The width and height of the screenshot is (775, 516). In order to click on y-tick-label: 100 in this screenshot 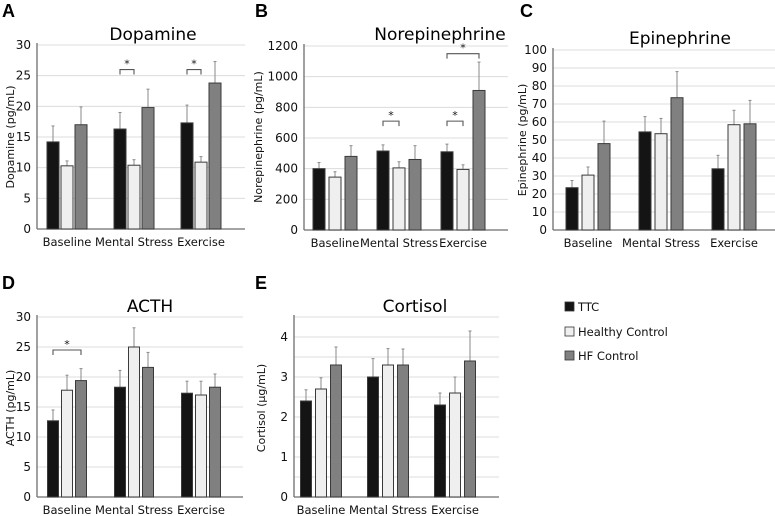, I will do `click(535, 50)`.